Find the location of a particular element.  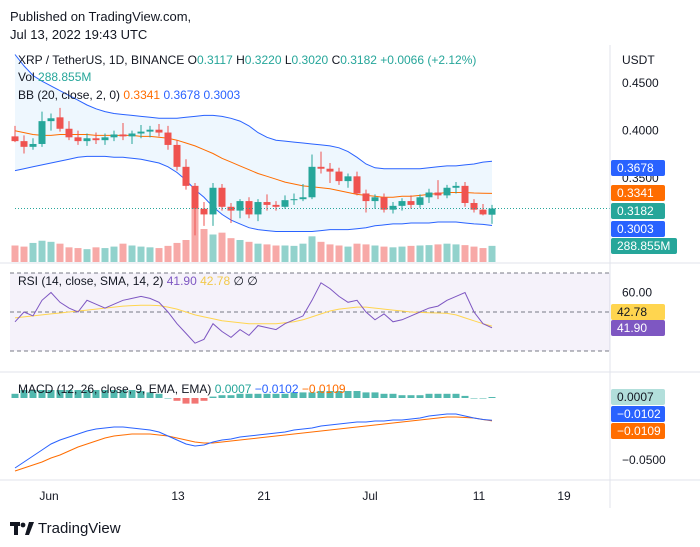

bb-lower-badge-bg is located at coordinates (638, 229).